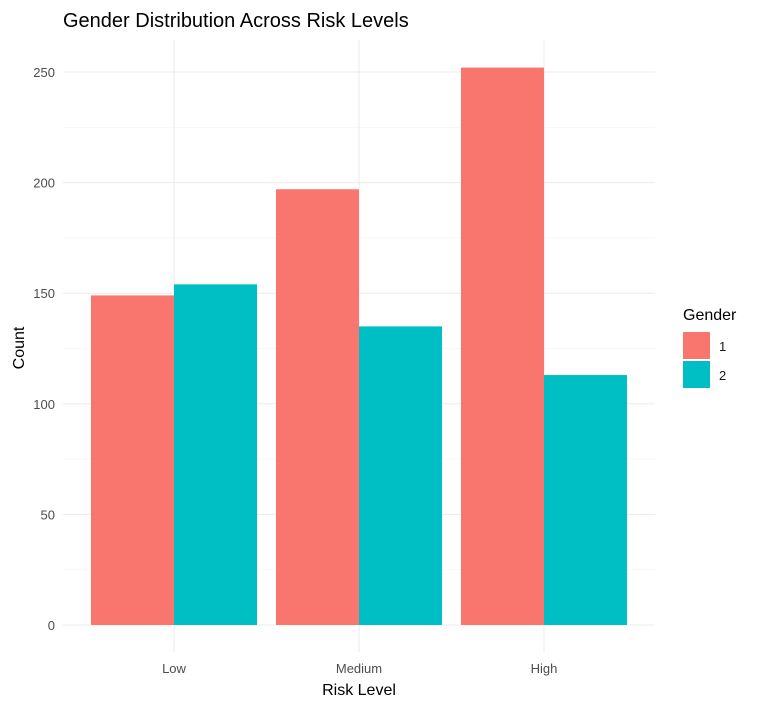  Describe the element at coordinates (44, 404) in the screenshot. I see `y-tick-label: 100` at that location.